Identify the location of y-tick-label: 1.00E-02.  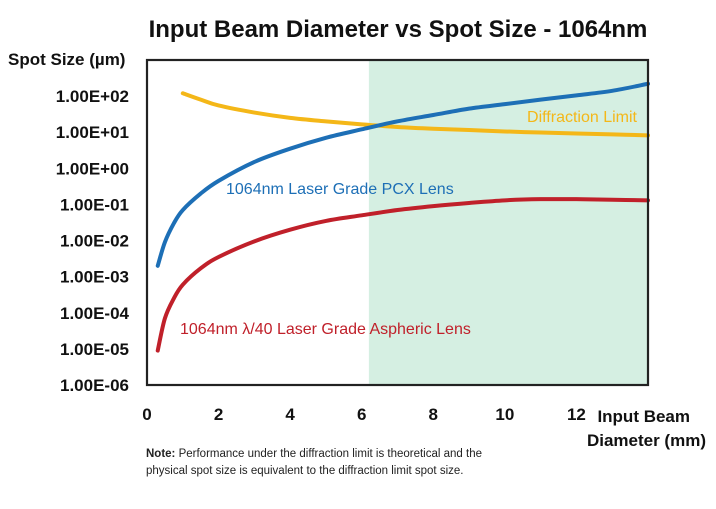
(94, 241).